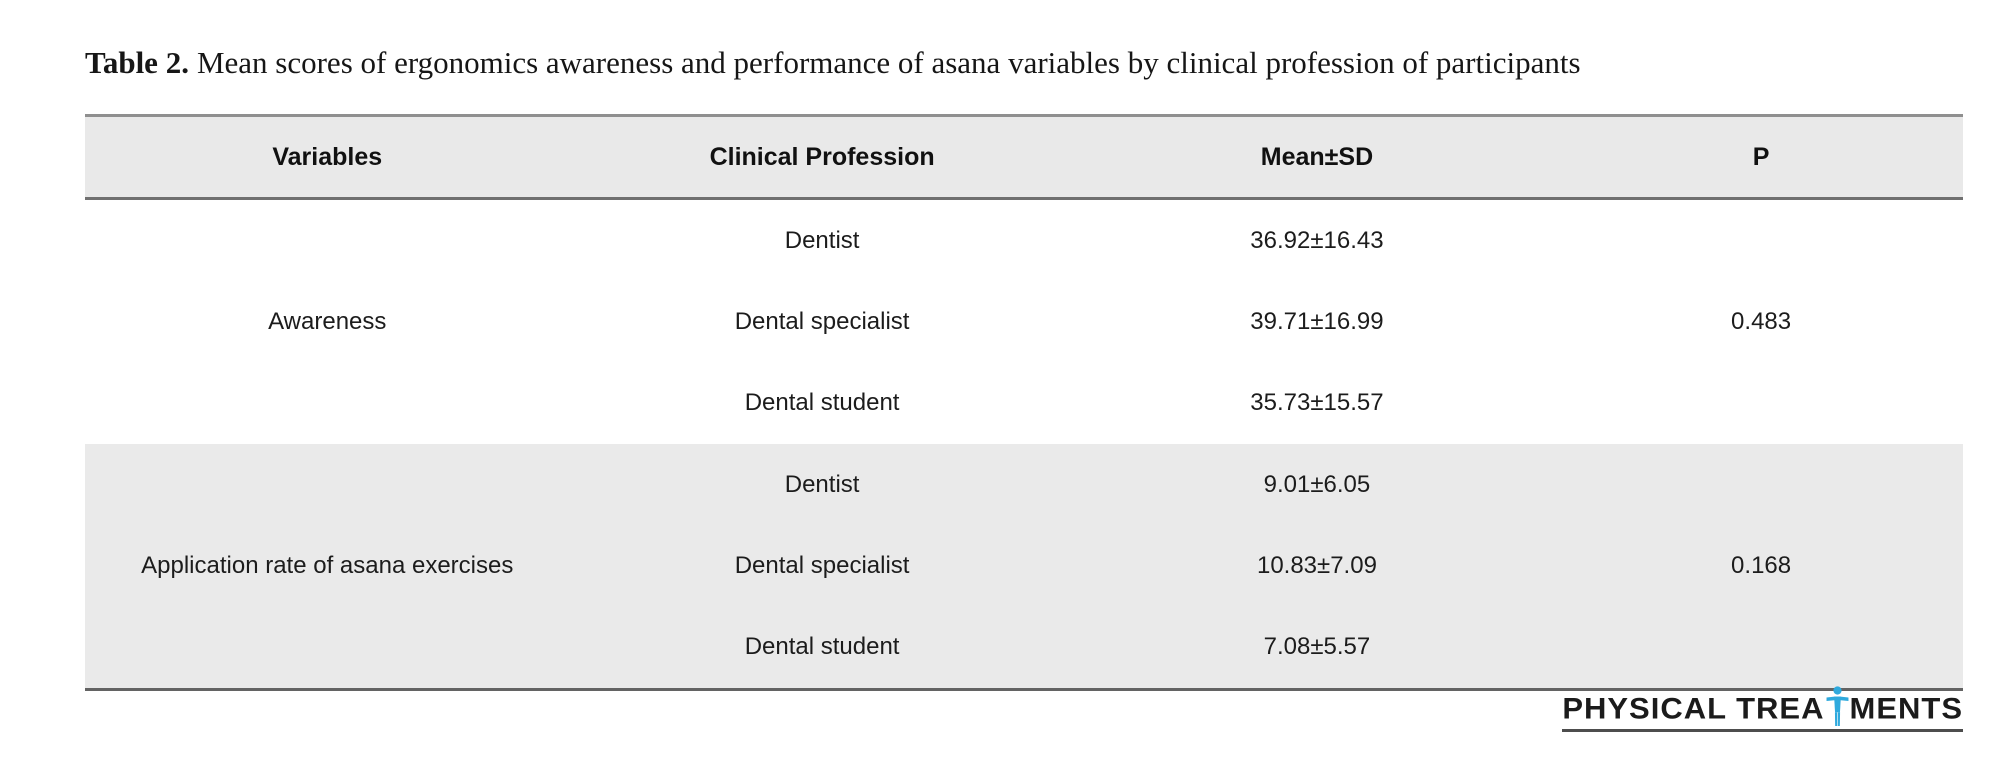 Image resolution: width=2000 pixels, height=782 pixels. What do you see at coordinates (1761, 156) in the screenshot?
I see `column-header-p: P` at bounding box center [1761, 156].